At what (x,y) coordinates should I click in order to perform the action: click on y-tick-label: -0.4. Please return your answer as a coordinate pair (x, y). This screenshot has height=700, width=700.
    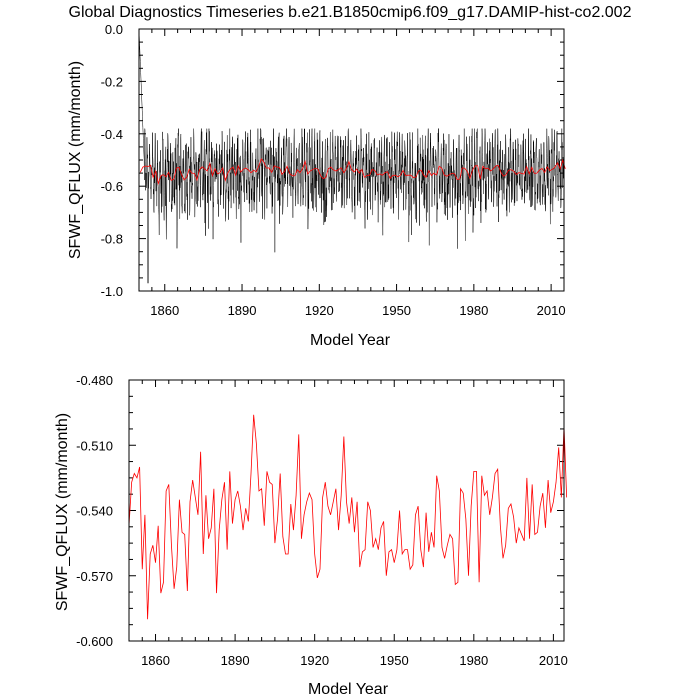
    Looking at the image, I should click on (112, 134).